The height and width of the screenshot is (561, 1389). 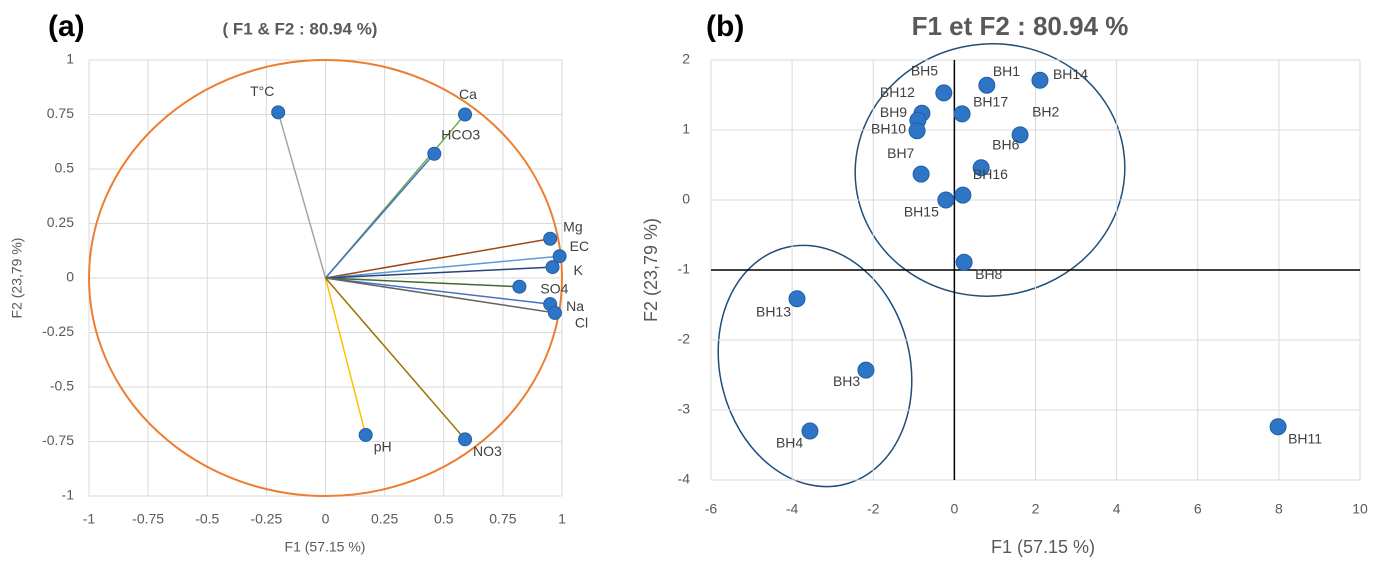 What do you see at coordinates (60, 222) in the screenshot?
I see `y-tick-label: 0.25` at bounding box center [60, 222].